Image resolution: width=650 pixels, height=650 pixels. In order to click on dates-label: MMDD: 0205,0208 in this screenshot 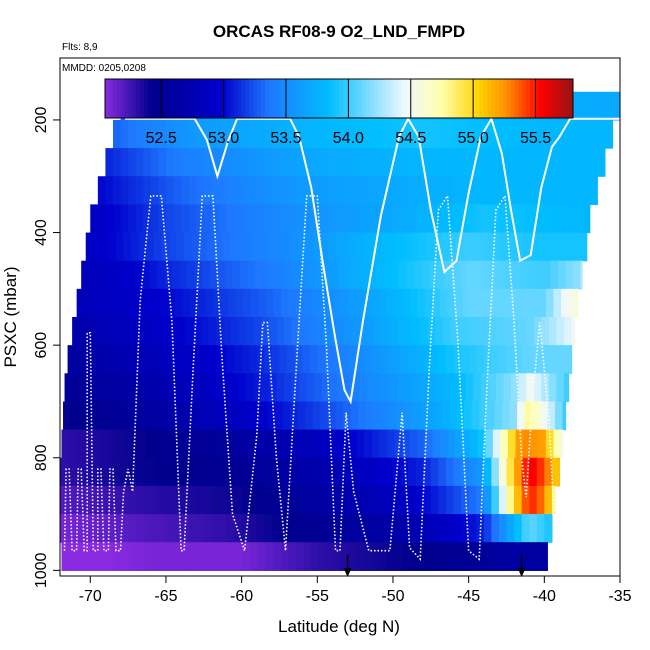, I will do `click(104, 68)`.